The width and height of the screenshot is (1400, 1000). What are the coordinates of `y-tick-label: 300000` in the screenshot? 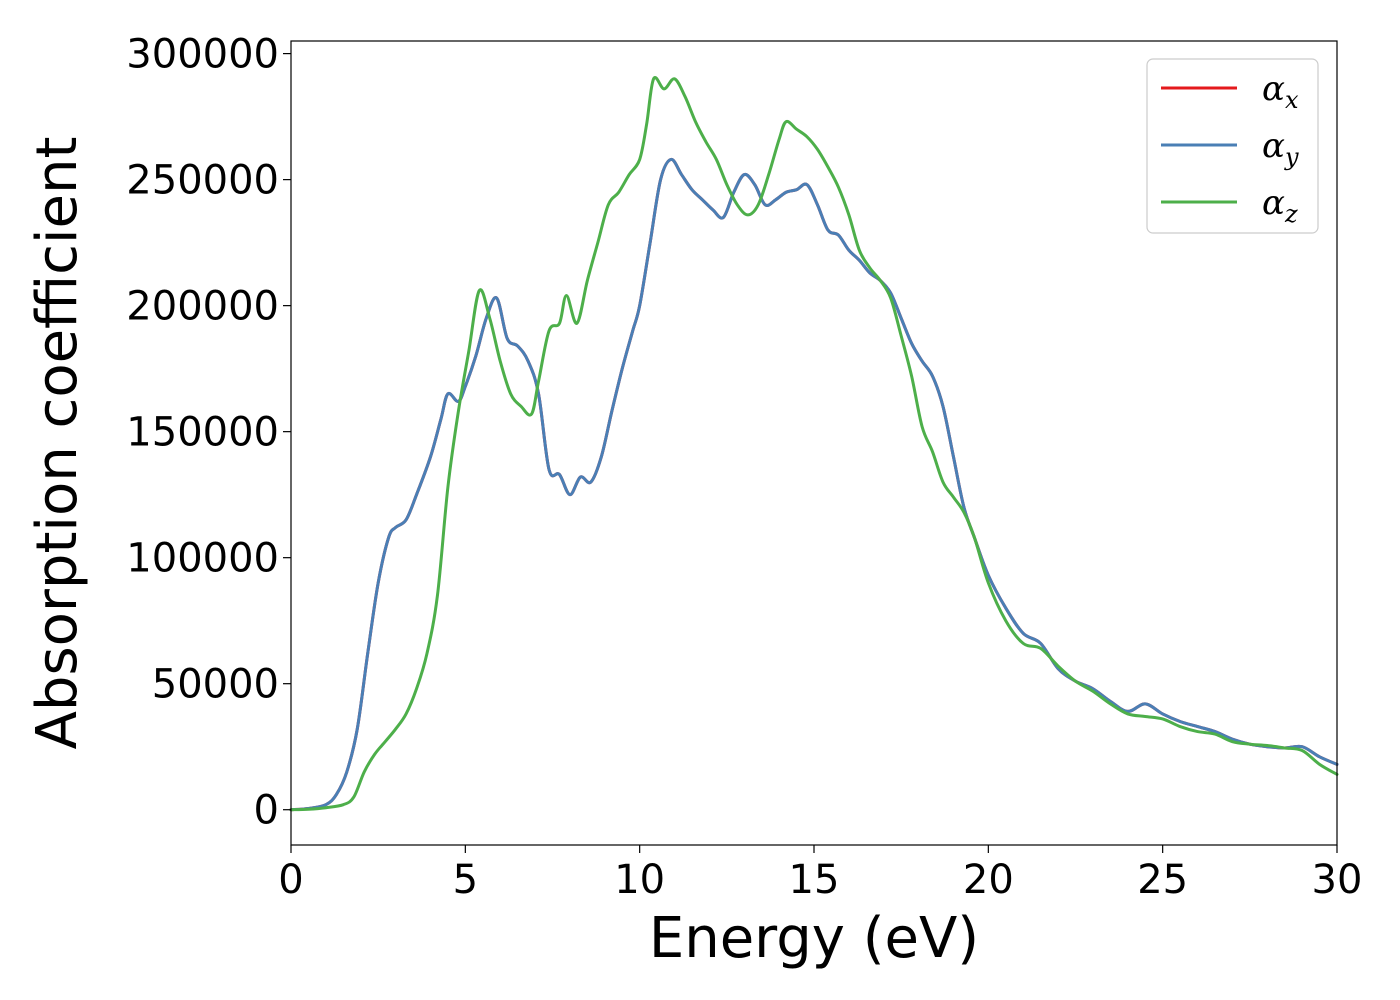 It's located at (202, 55).